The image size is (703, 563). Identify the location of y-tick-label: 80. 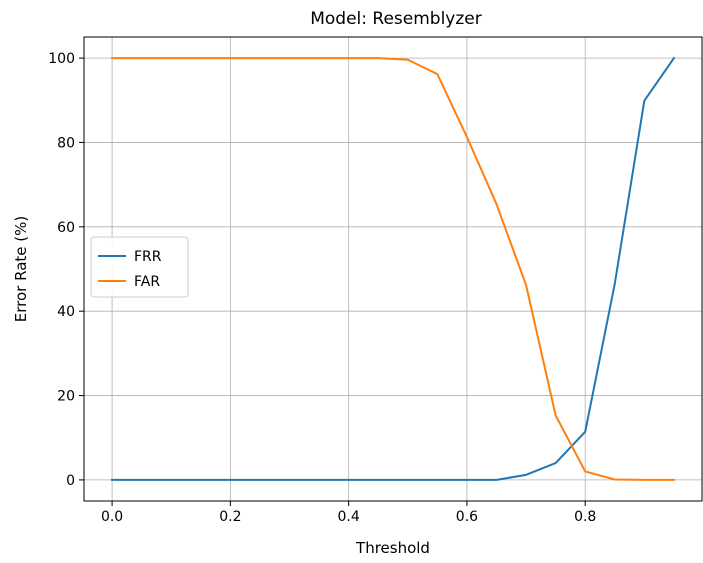
(66, 143).